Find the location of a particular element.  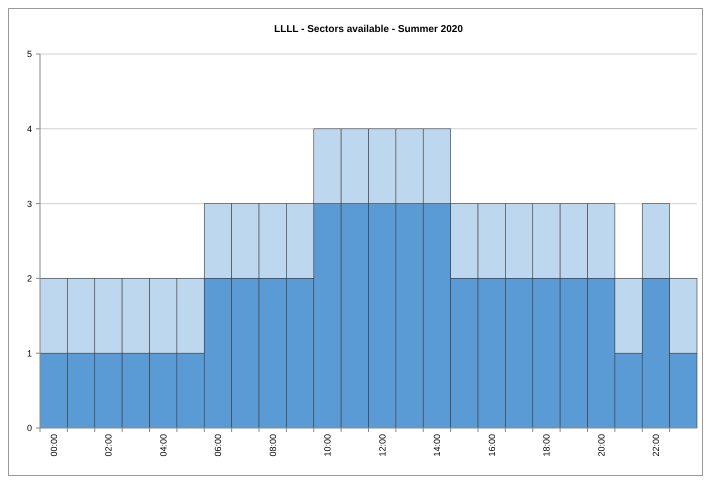

x-tick-label: 10:00 is located at coordinates (327, 445).